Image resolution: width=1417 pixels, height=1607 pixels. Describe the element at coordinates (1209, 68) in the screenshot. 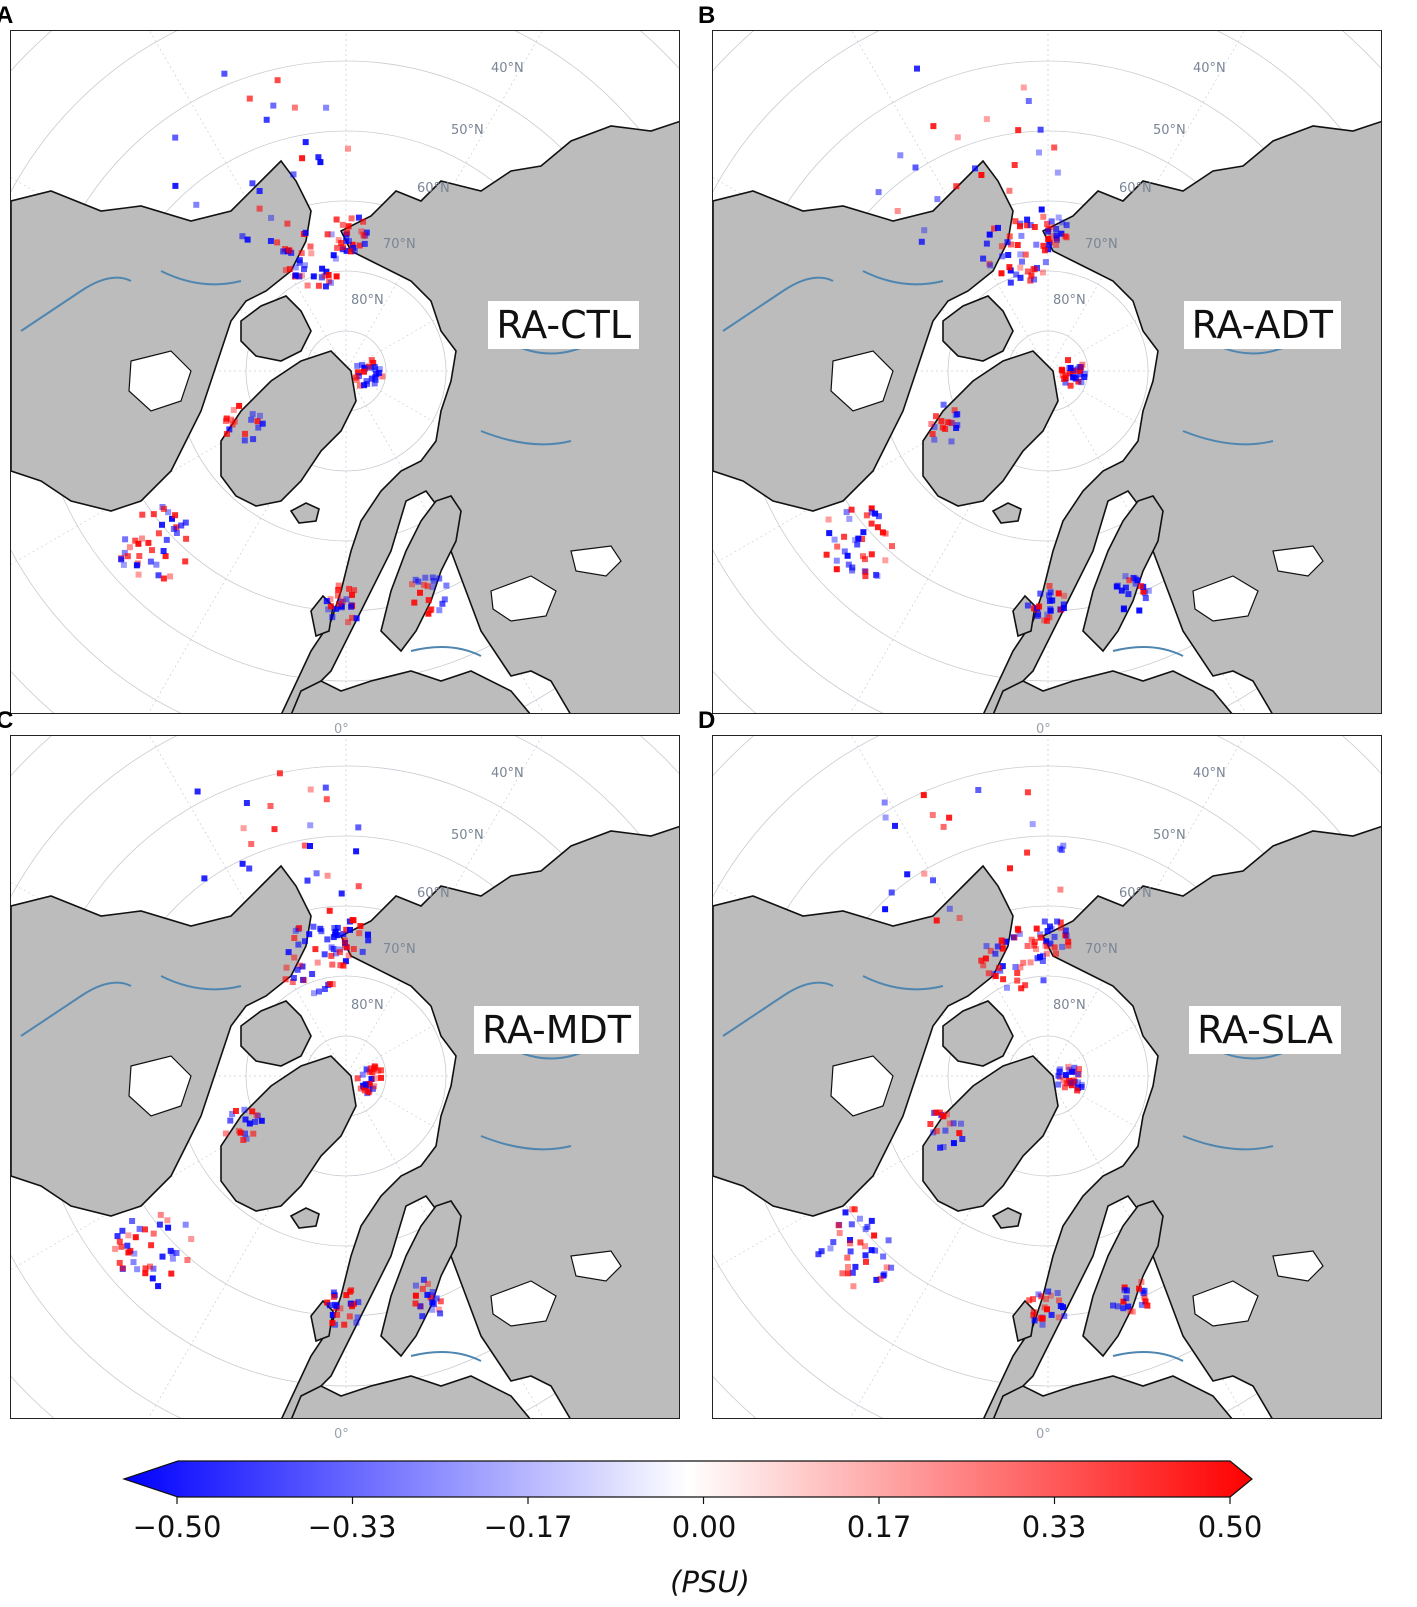

I see `lat-label-40: 40°N` at that location.